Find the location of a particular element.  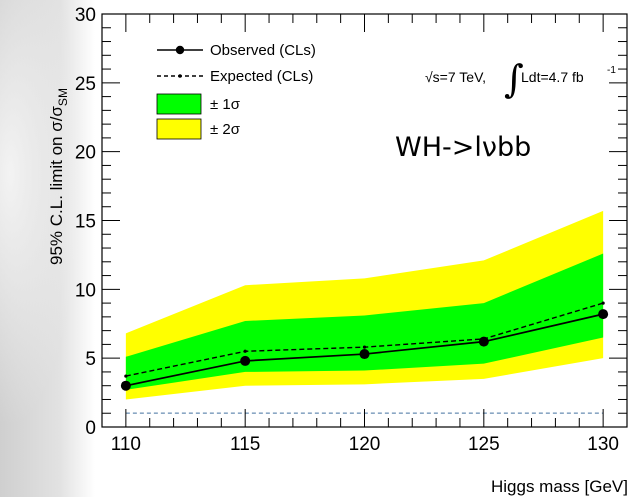

legend-expected-label: Expected (CLs) is located at coordinates (261, 76).